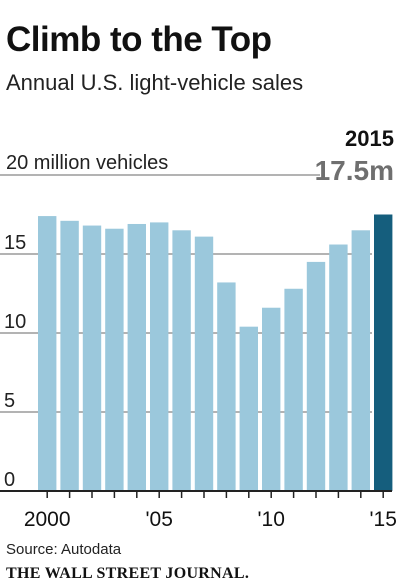 The height and width of the screenshot is (587, 400). Describe the element at coordinates (248, 408) in the screenshot. I see `bar-2009` at that location.